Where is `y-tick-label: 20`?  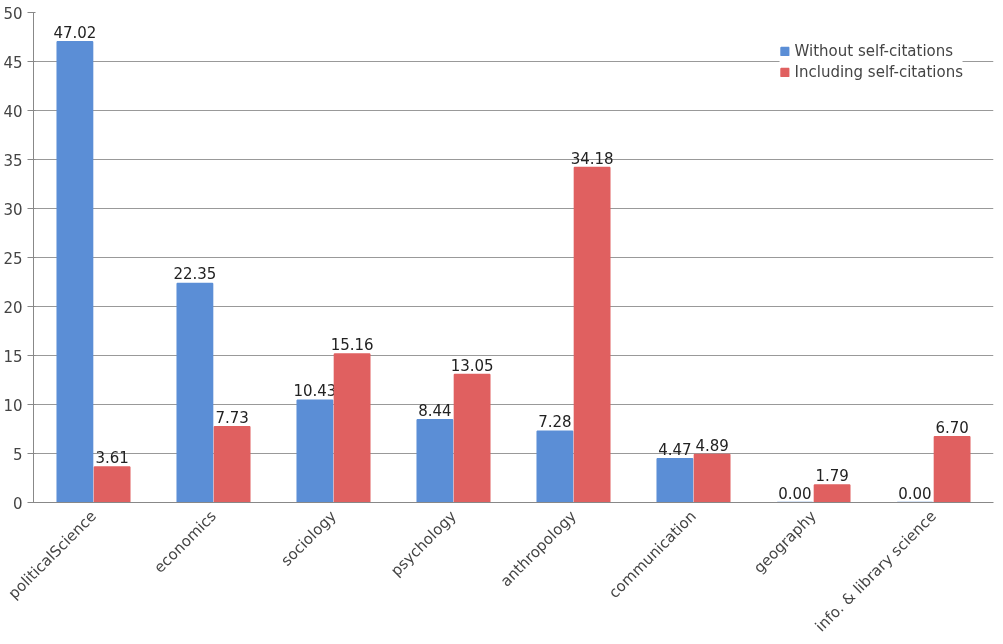
y-tick-label: 20 is located at coordinates (13, 307).